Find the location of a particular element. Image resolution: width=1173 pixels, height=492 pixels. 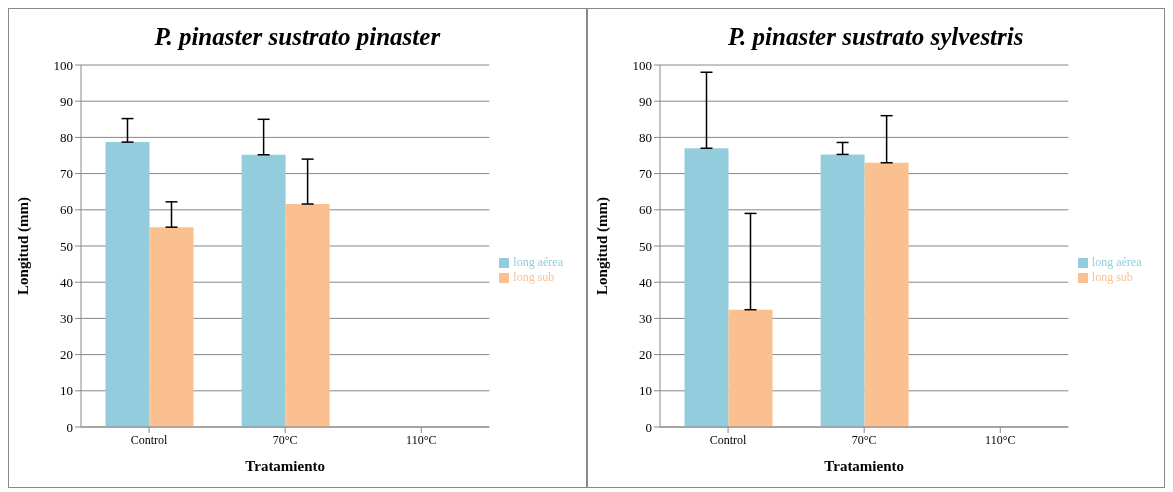

chart-title: P. pinaster sustrato pinaster is located at coordinates (297, 37).